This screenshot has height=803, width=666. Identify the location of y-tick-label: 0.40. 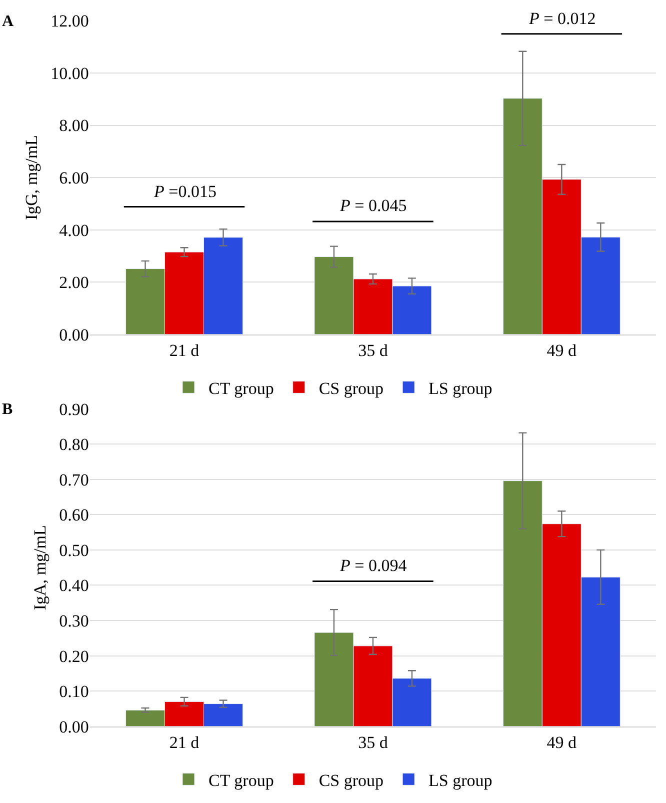
(74, 586).